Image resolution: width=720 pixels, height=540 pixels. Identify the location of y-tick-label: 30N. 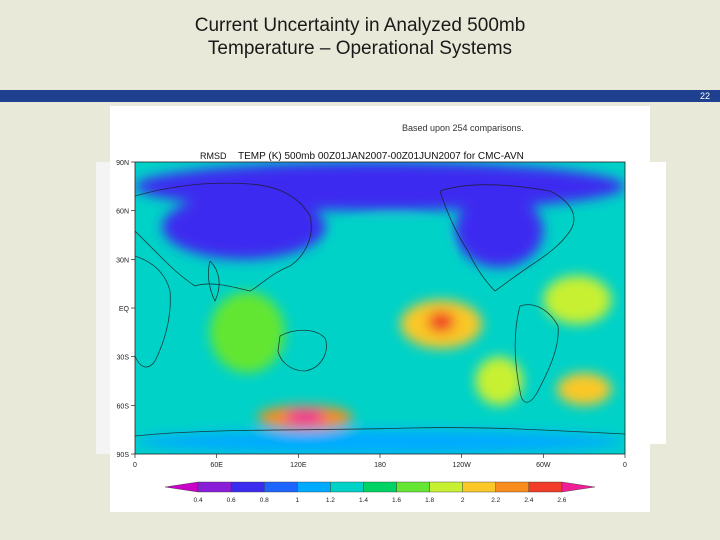
(122, 260).